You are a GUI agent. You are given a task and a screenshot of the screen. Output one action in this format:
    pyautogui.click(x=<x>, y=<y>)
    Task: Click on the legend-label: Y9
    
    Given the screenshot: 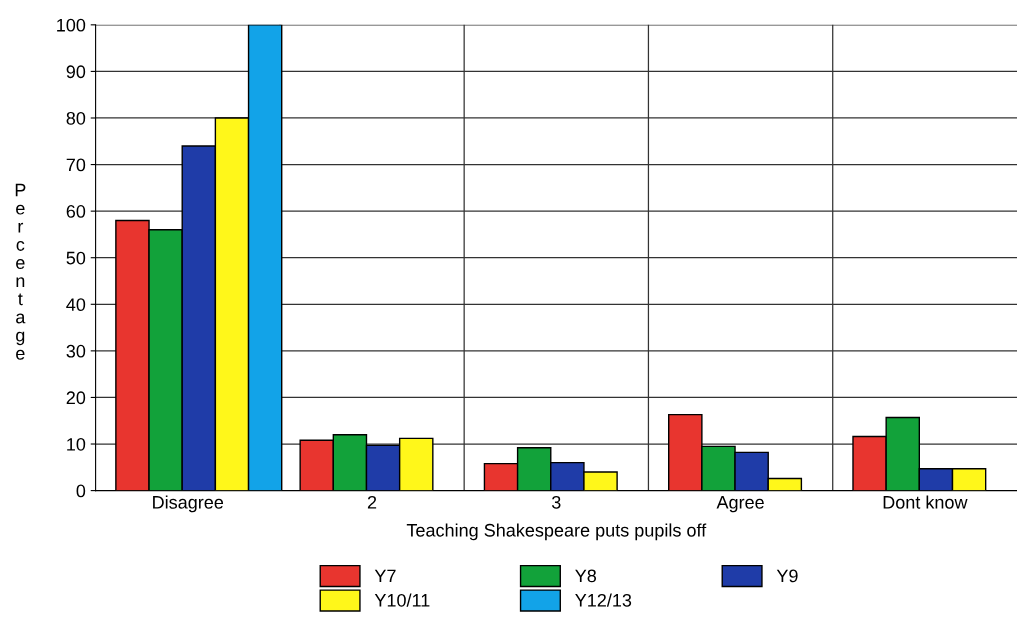 What is the action you would take?
    pyautogui.click(x=787, y=576)
    